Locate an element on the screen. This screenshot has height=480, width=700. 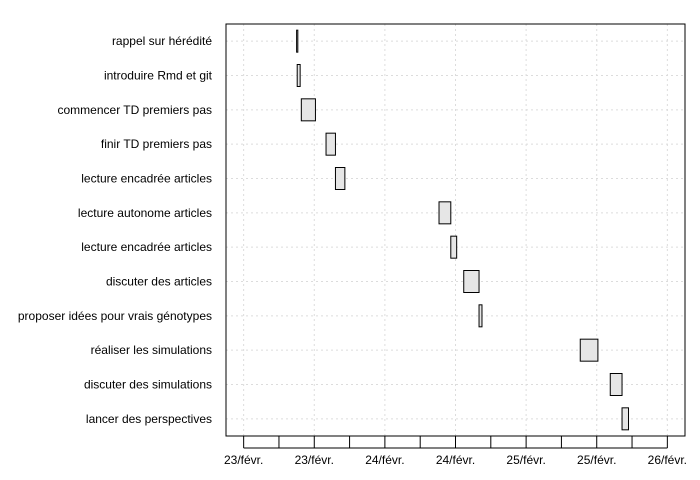
x-tick-label-0: 23/févr. is located at coordinates (243, 460).